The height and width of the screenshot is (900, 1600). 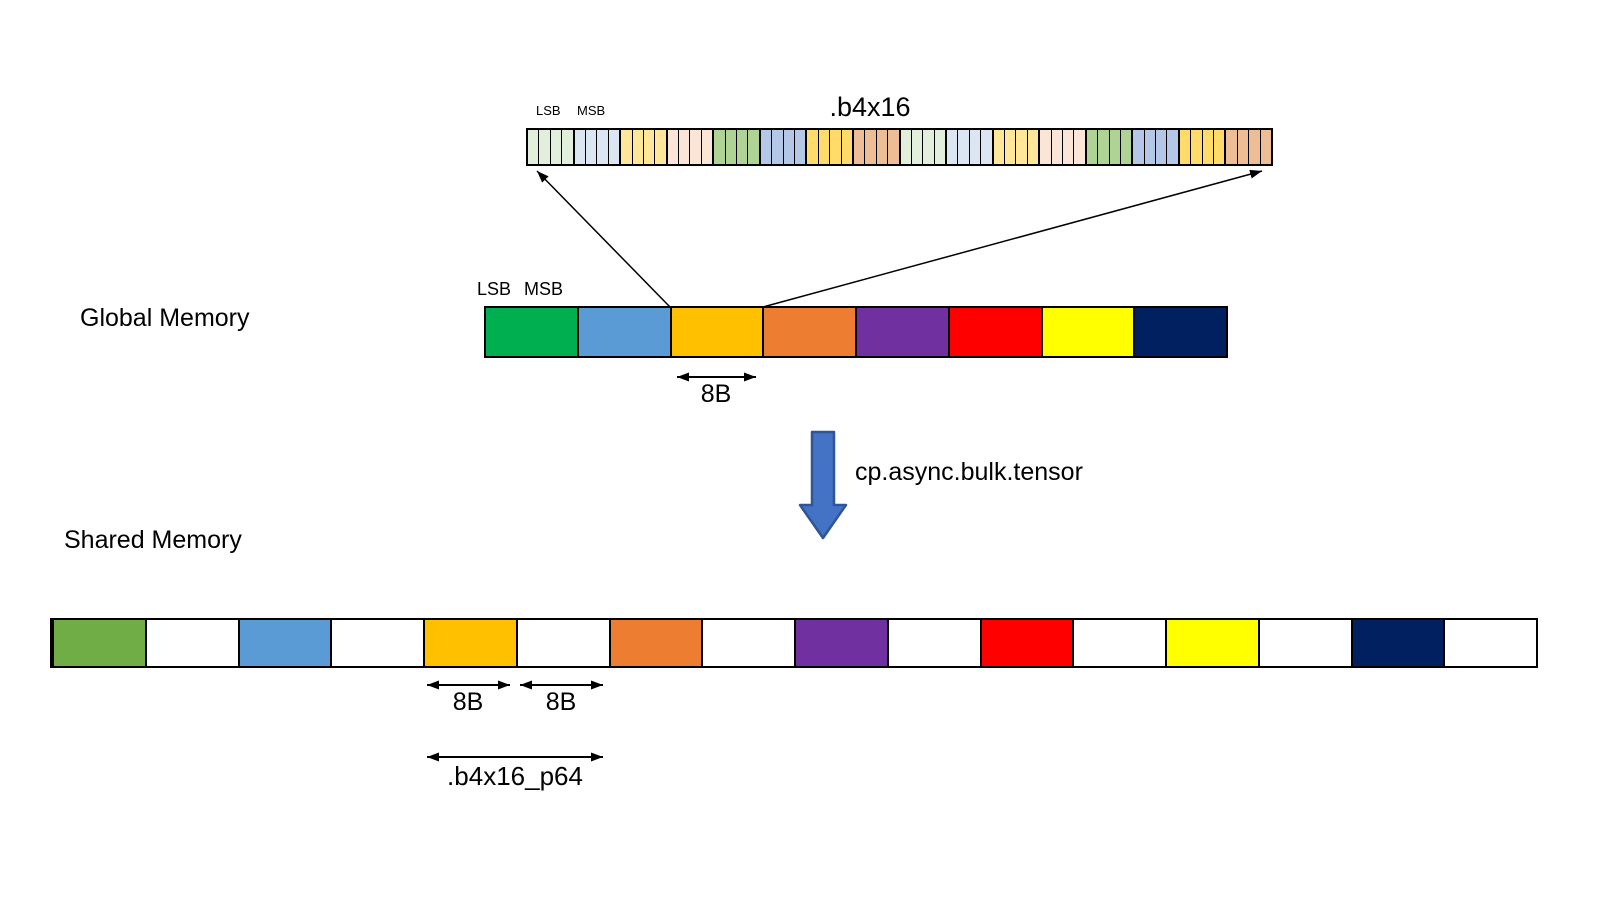 What do you see at coordinates (544, 289) in the screenshot?
I see `global-memory-msb-label: MSB` at bounding box center [544, 289].